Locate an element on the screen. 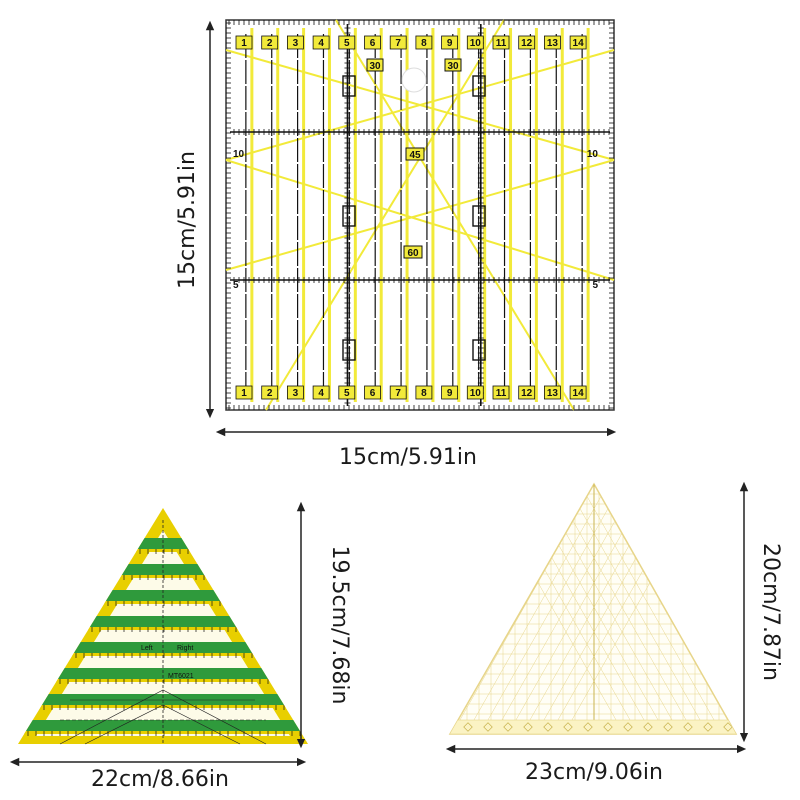 The image size is (800, 800). side-number-left-10: 10 is located at coordinates (239, 154).